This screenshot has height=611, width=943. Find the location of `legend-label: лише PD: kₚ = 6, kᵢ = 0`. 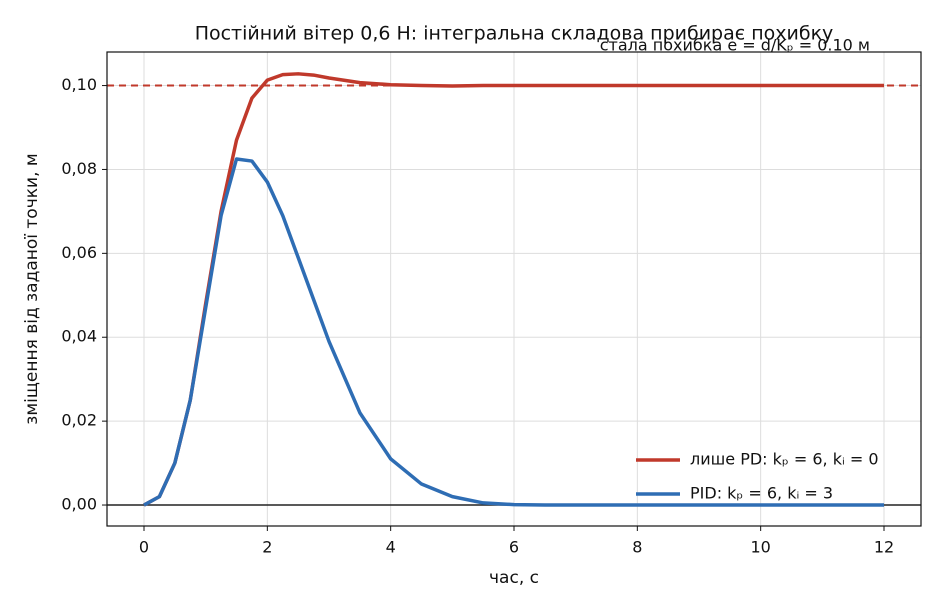

legend-label: лише PD: kₚ = 6, kᵢ = 0 is located at coordinates (784, 459).